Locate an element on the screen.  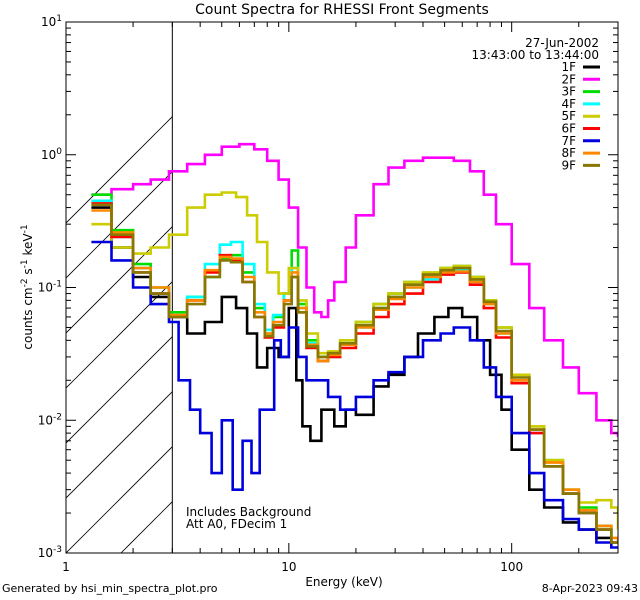
y-tick-label: 10⁻² is located at coordinates (50, 419).